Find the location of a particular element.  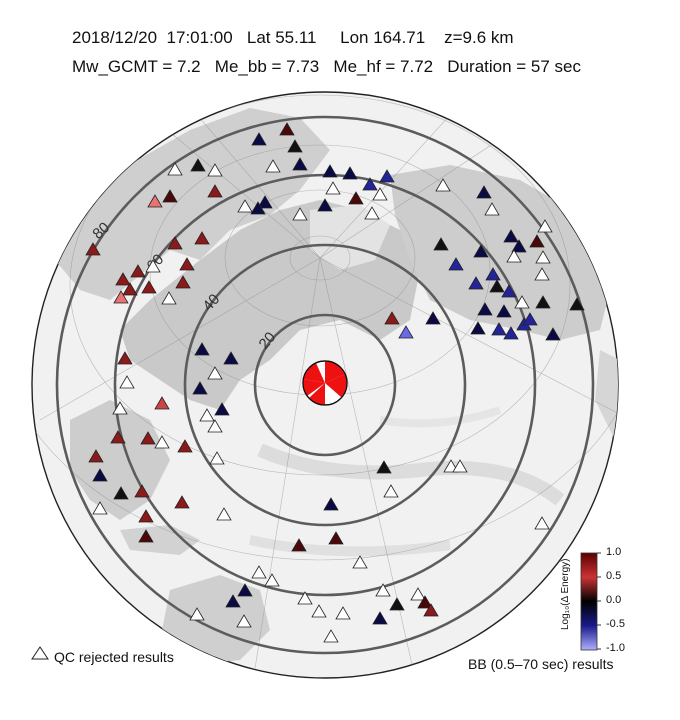

colorbar-tick-label: 0.0 is located at coordinates (614, 600).